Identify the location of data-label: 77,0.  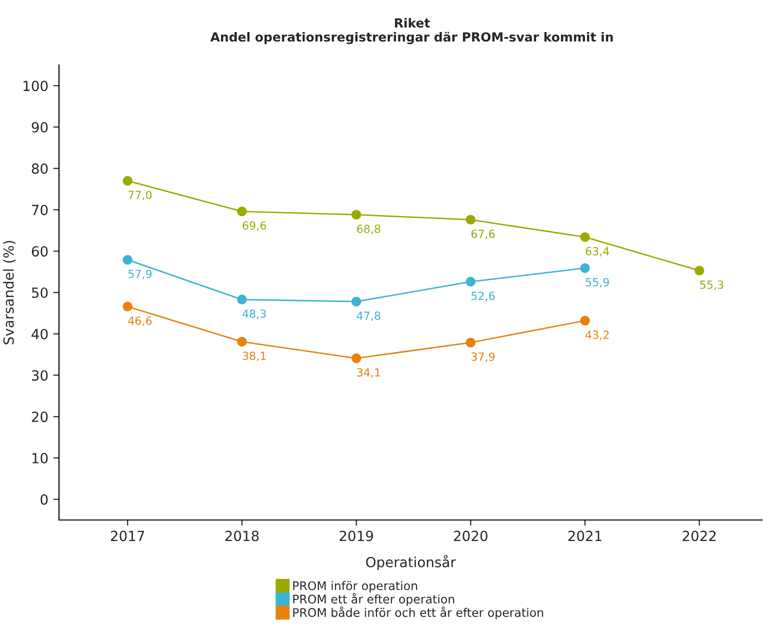
(140, 195).